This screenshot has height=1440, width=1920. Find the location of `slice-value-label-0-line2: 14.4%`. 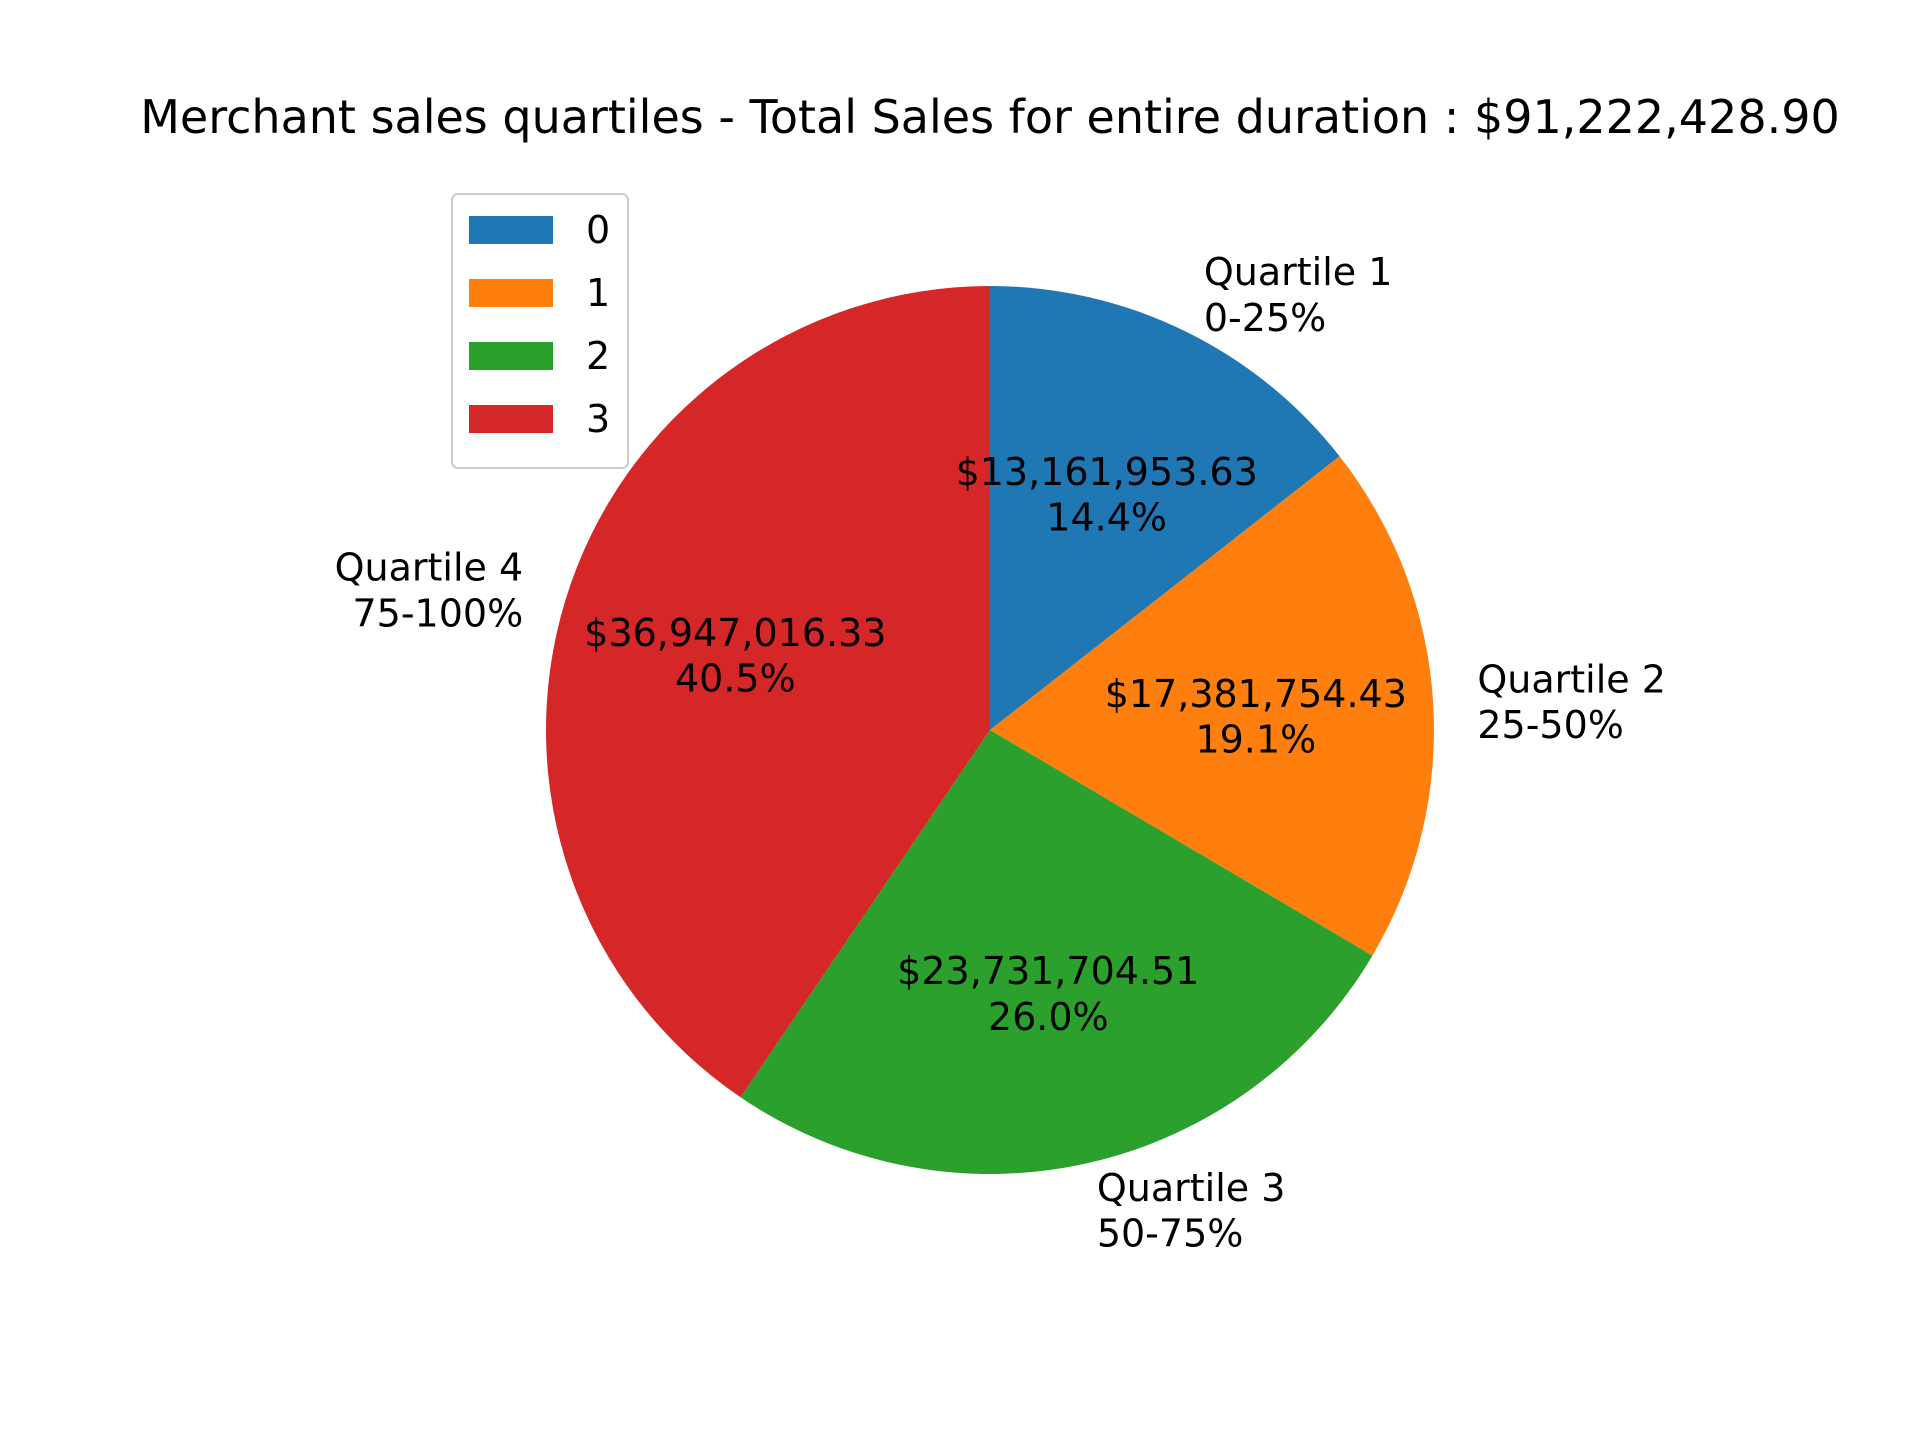

slice-value-label-0-line2: 14.4% is located at coordinates (1106, 517).